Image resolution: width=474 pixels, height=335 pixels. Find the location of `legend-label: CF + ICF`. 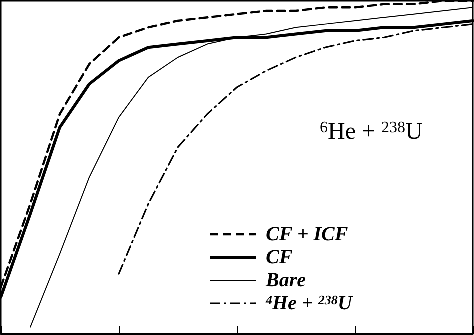

legend-label: CF + ICF is located at coordinates (307, 235).